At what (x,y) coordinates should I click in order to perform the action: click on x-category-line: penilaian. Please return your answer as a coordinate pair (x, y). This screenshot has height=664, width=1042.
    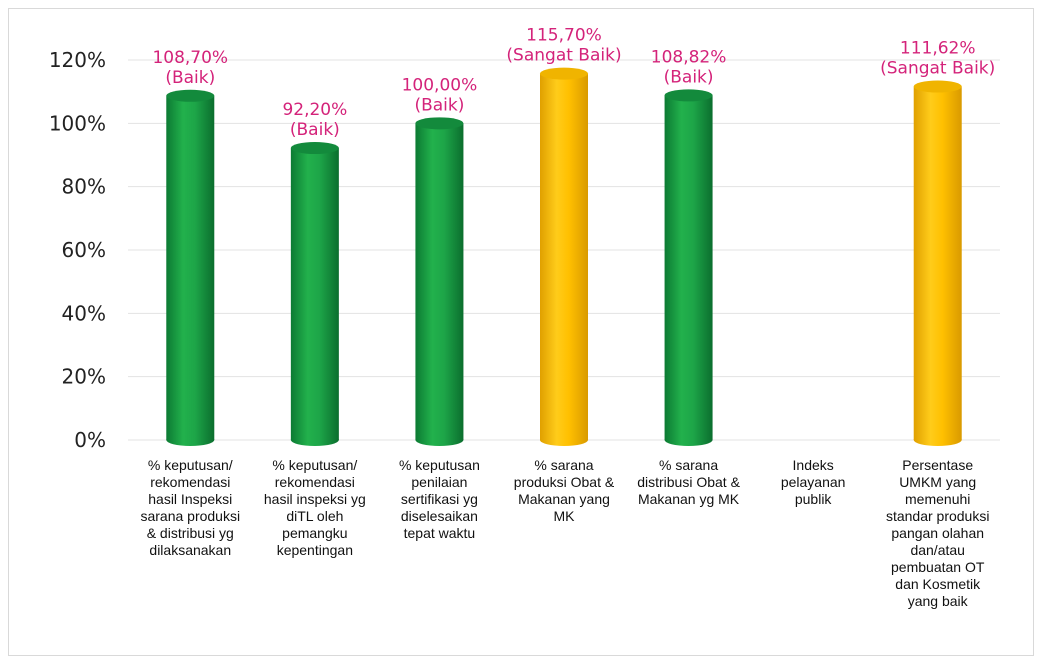
    Looking at the image, I should click on (439, 482).